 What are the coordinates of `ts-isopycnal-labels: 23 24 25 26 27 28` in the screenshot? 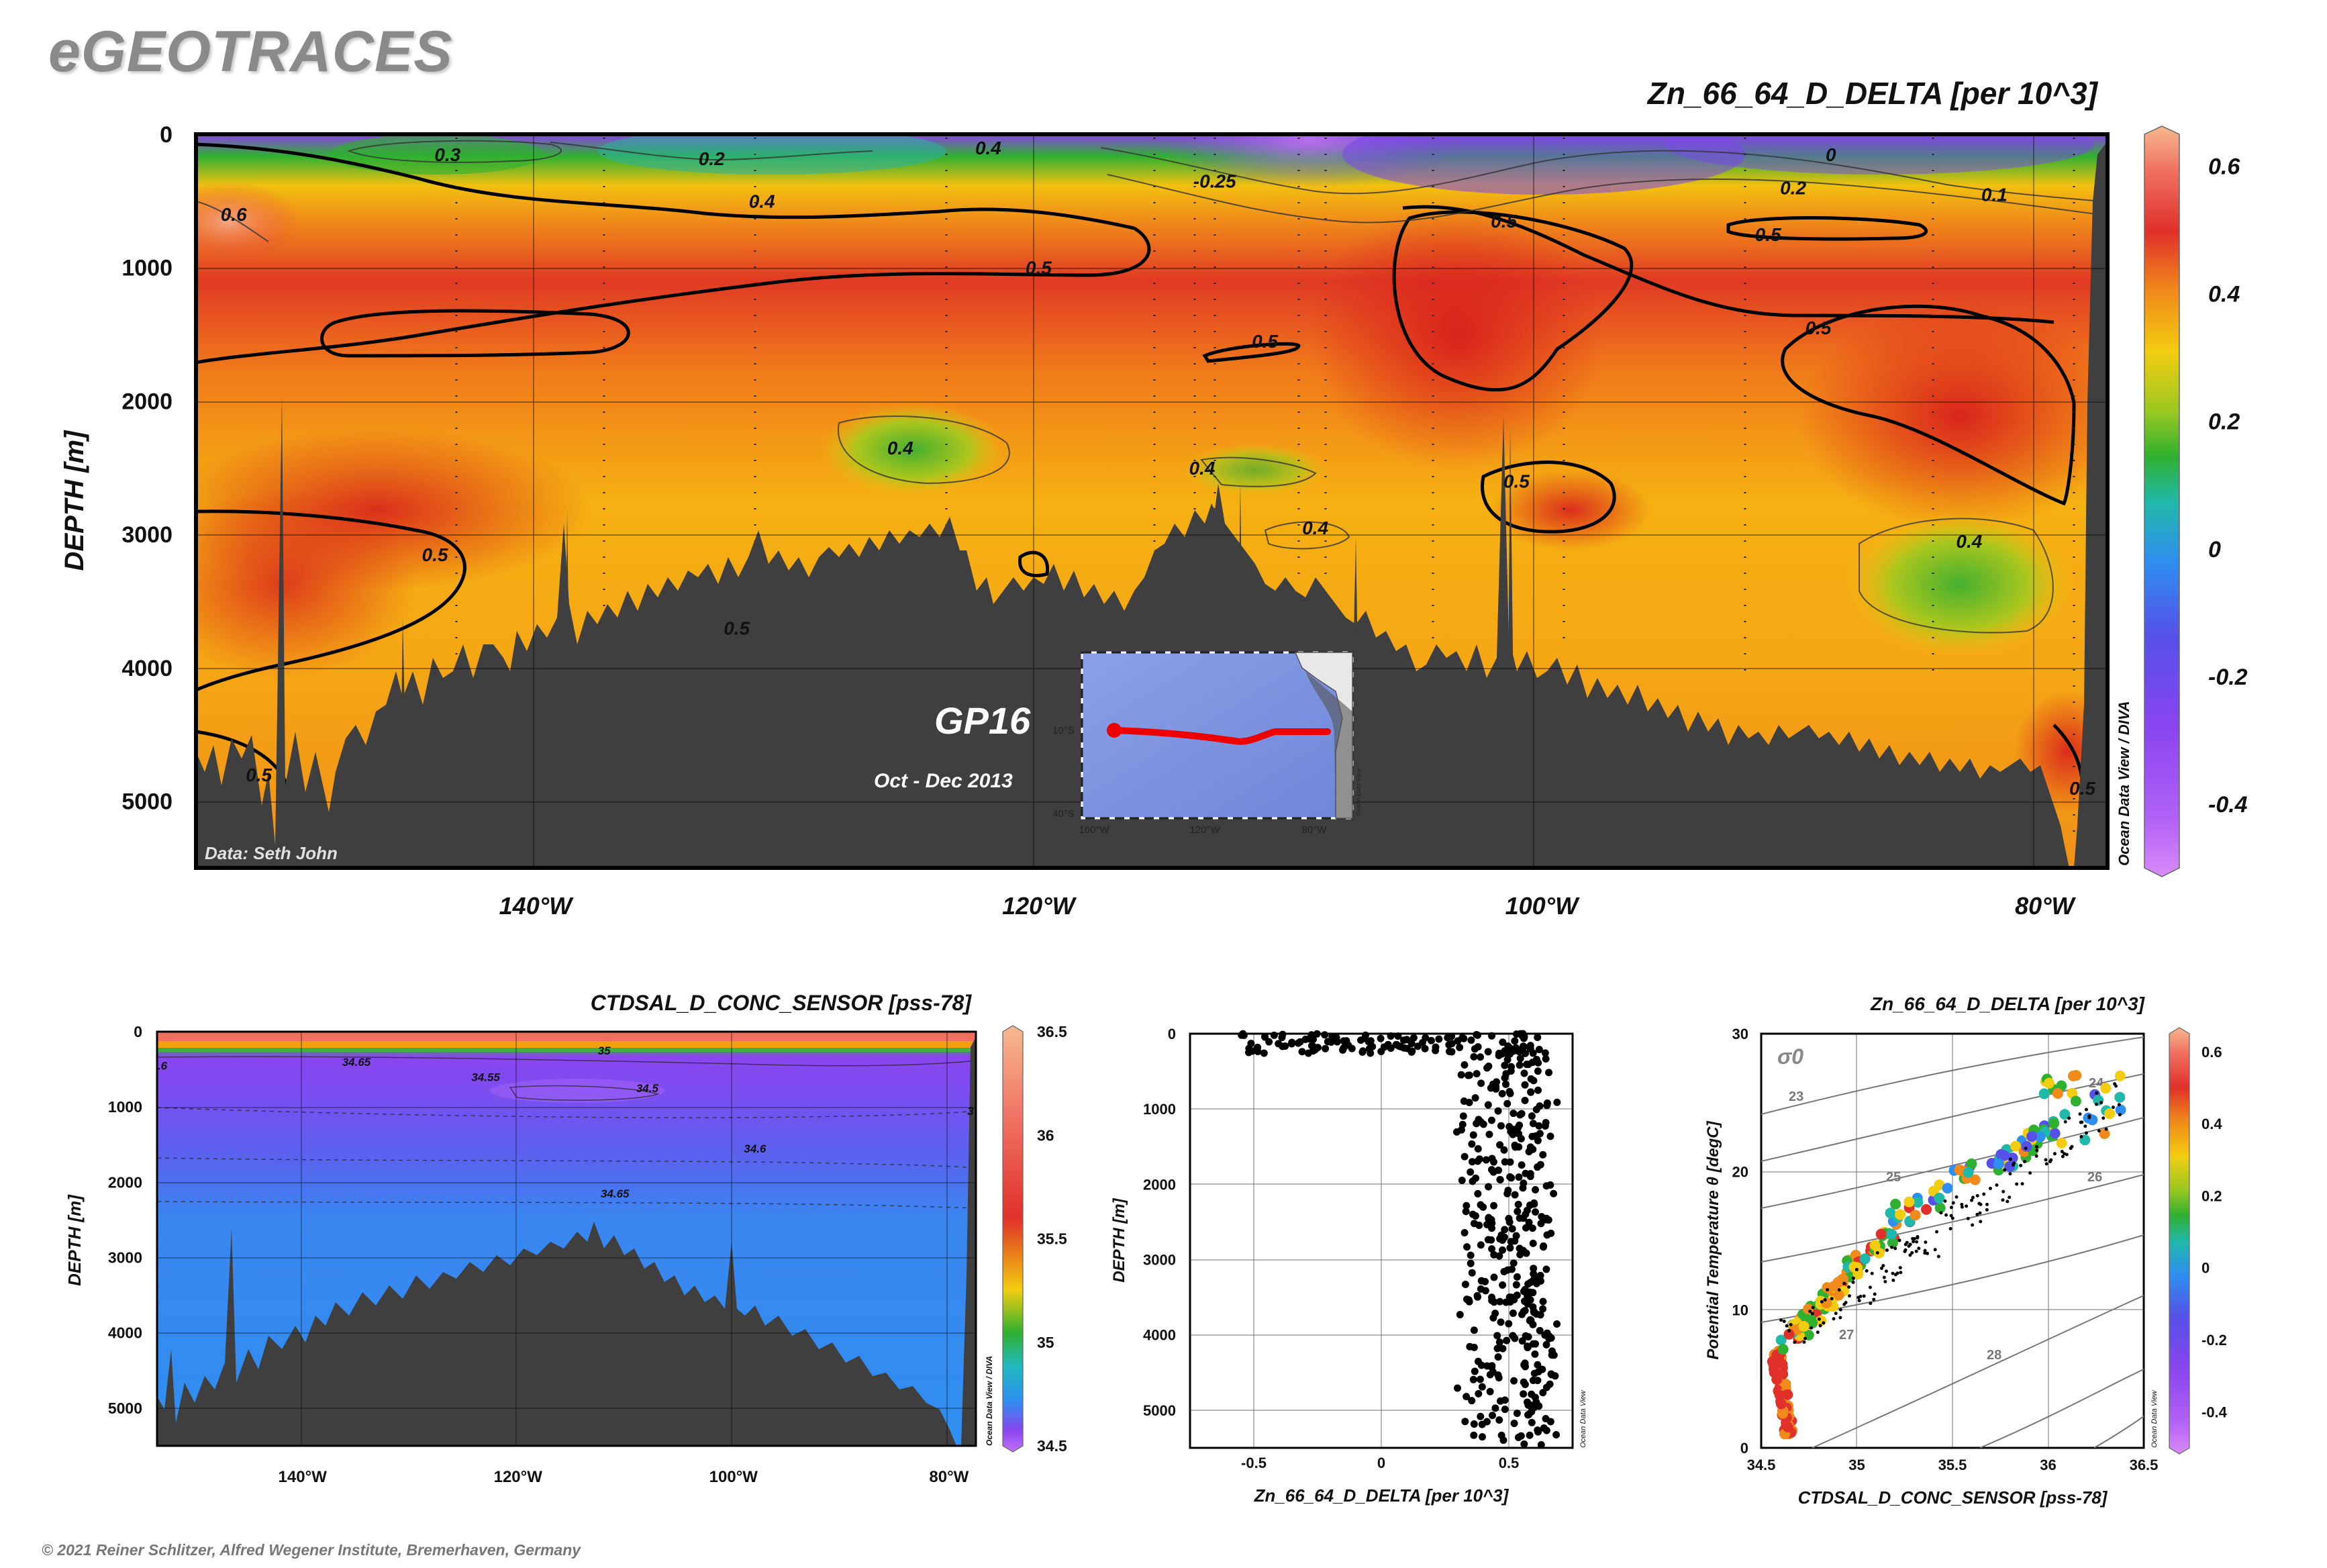 It's located at (1946, 1220).